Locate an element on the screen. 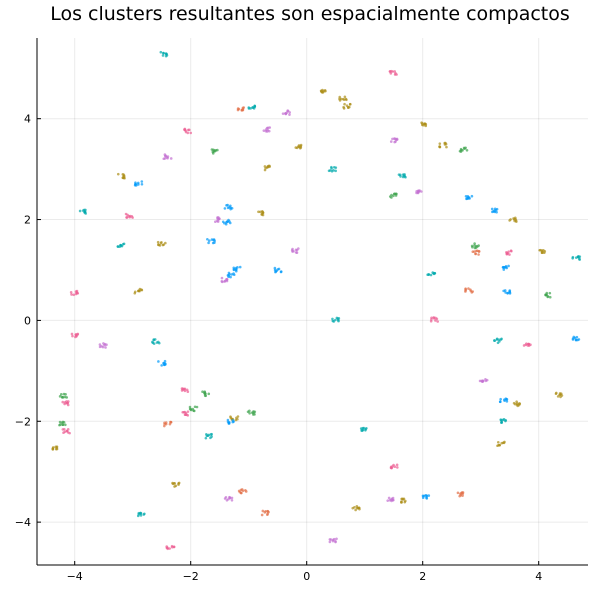  x-tick-label: 2 is located at coordinates (422, 576).